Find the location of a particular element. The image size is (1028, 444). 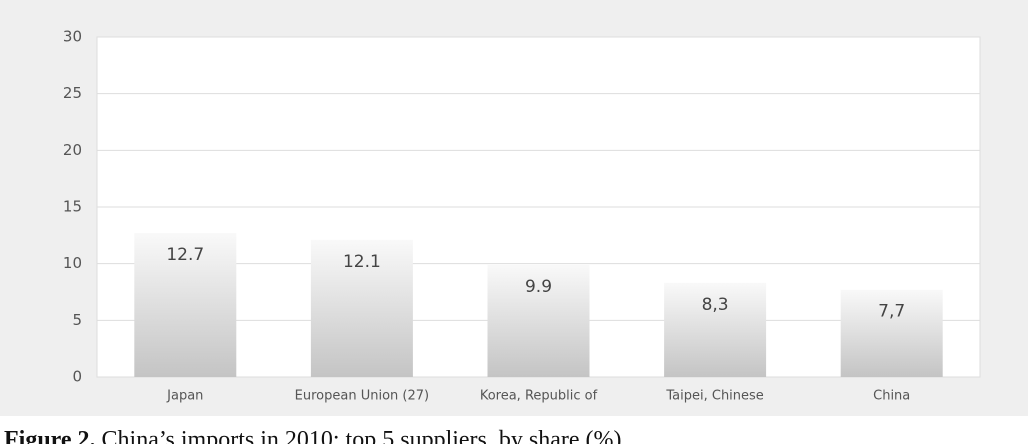

value-label: 8,3 is located at coordinates (715, 305).